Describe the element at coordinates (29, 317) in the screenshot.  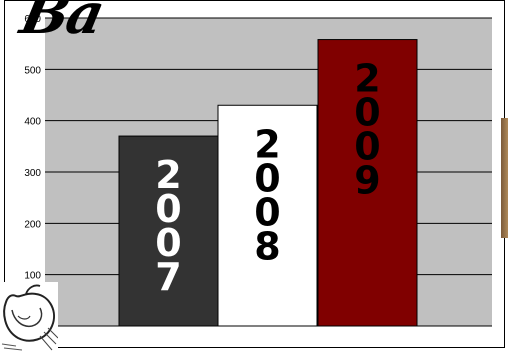
I see `apple-sketch-icon` at that location.